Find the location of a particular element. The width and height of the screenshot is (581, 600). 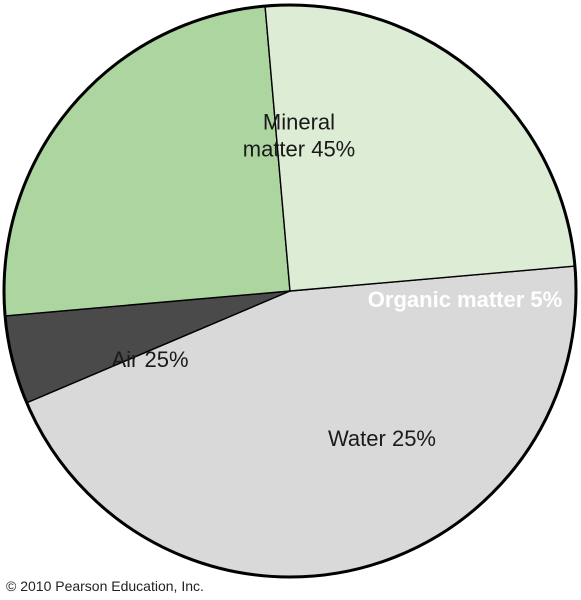

slice-label-line: Mineral is located at coordinates (299, 122).